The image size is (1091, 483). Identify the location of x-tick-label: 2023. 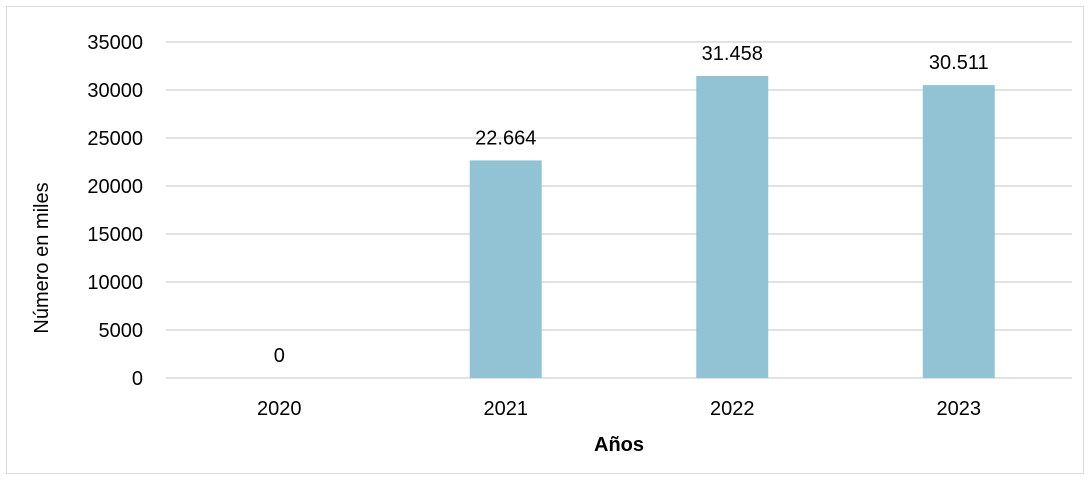
(959, 409).